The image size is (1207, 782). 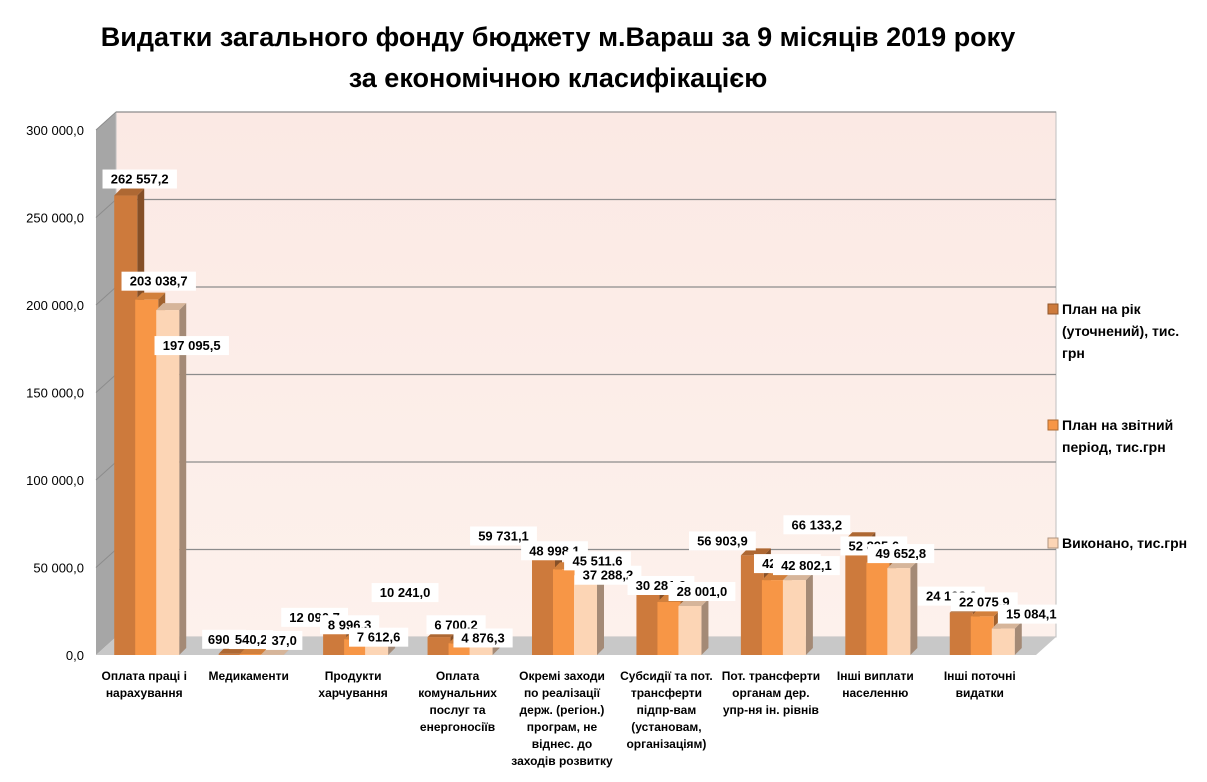 What do you see at coordinates (144, 684) in the screenshot?
I see `x-tick-label: Оплата праці і нарахування` at bounding box center [144, 684].